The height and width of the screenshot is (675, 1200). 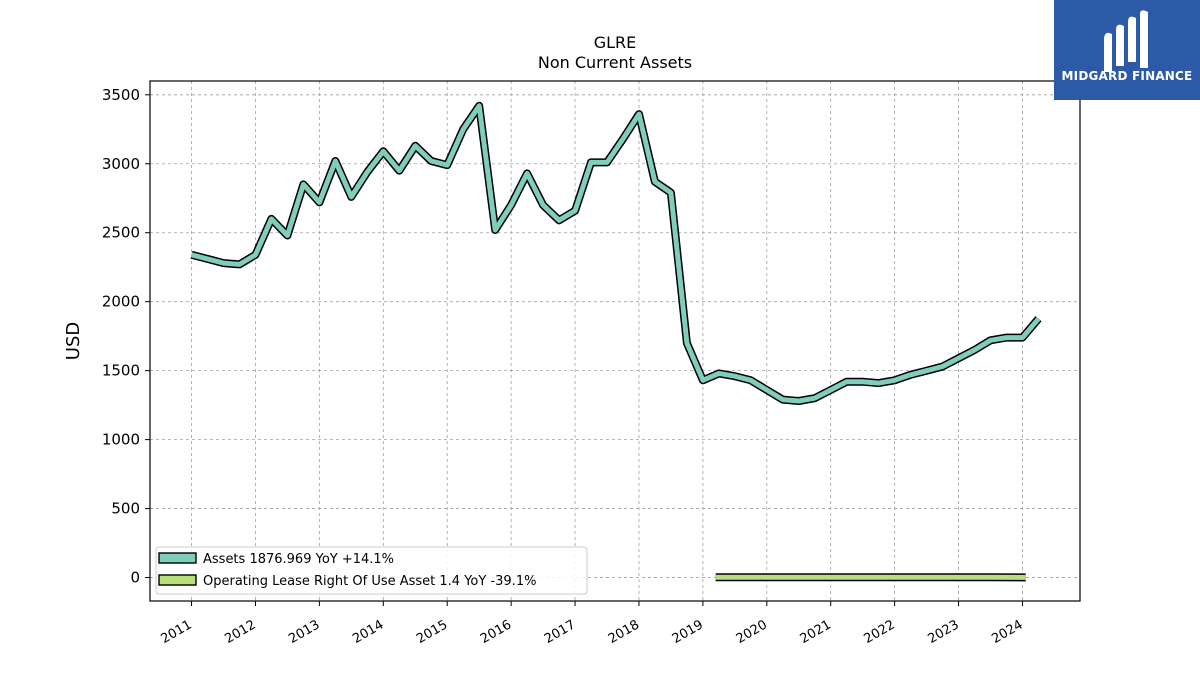 What do you see at coordinates (121, 440) in the screenshot?
I see `y-tick-label: 1000` at bounding box center [121, 440].